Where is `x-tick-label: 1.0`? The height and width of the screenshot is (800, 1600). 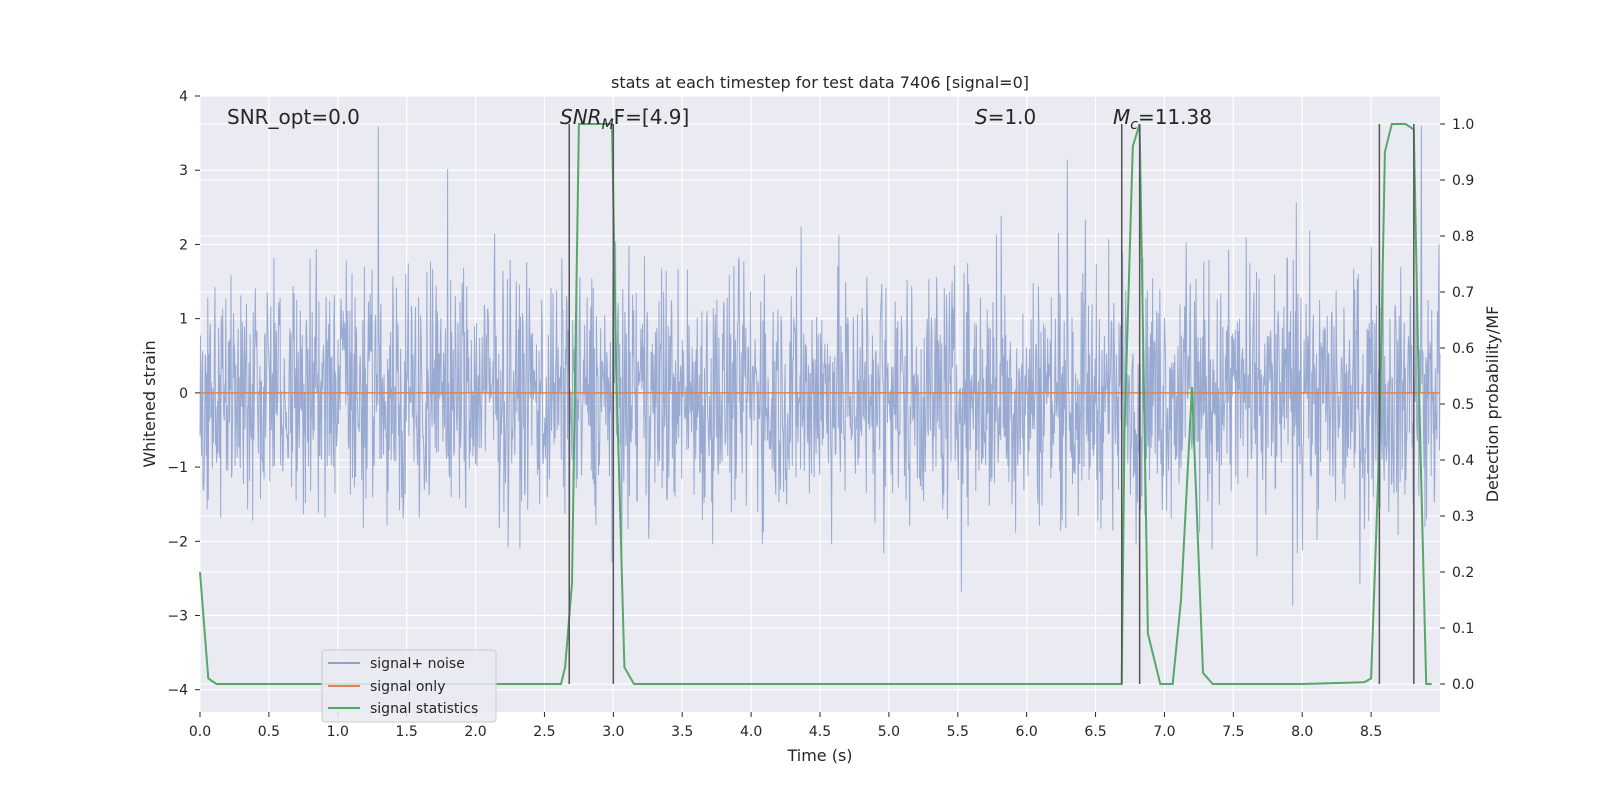
x-tick-label: 1.0 is located at coordinates (338, 732).